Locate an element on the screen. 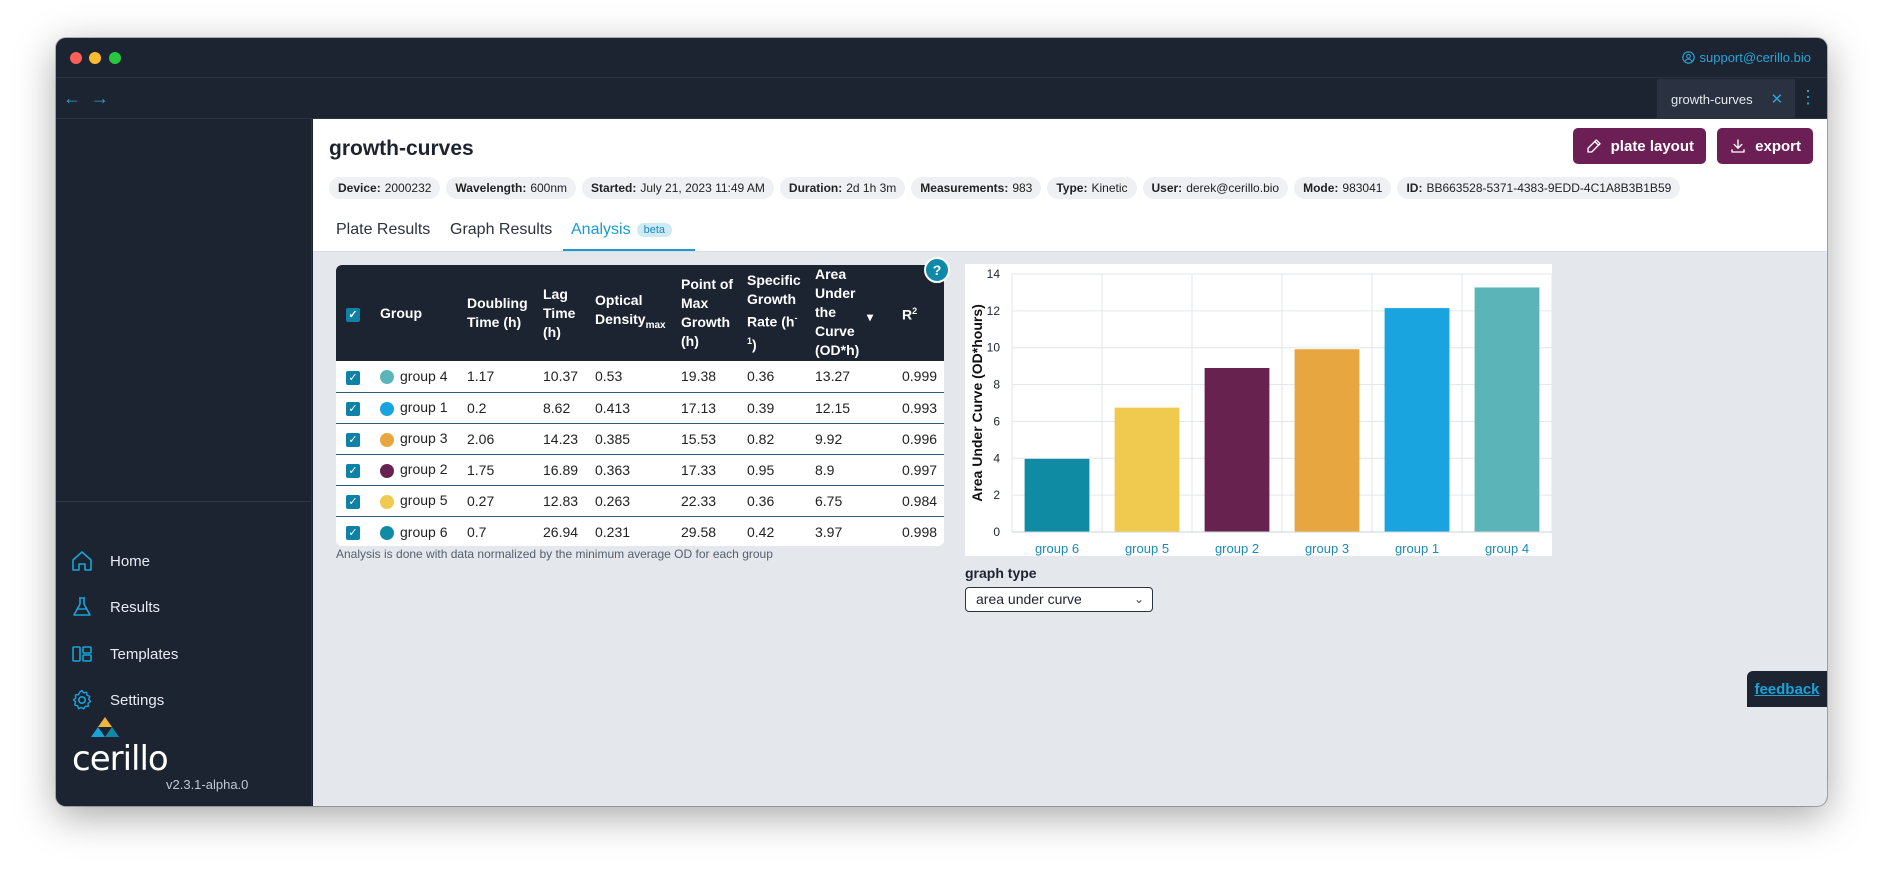 This screenshot has width=1883, height=880. col-area-under-curve: Area Under the Curve (OD*h) ▾ is located at coordinates (852, 313).